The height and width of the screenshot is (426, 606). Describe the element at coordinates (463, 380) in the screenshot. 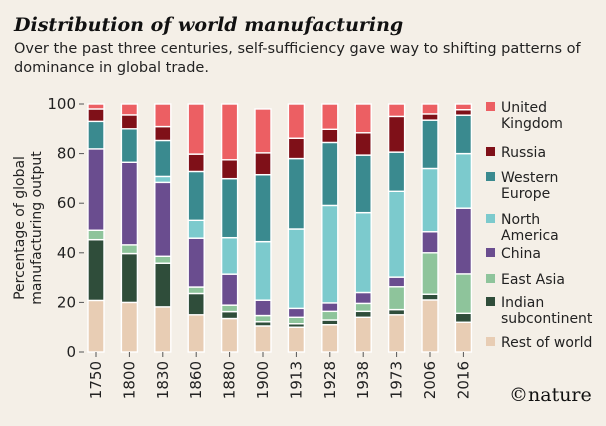

I see `x-tick-label: 2016` at that location.